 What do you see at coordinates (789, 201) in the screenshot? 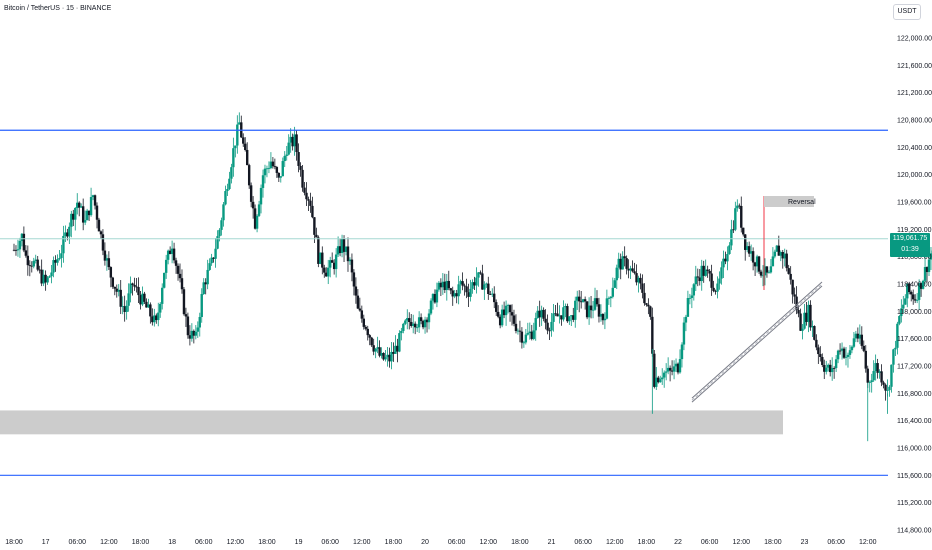
I see `reversal-label-box` at bounding box center [789, 201].